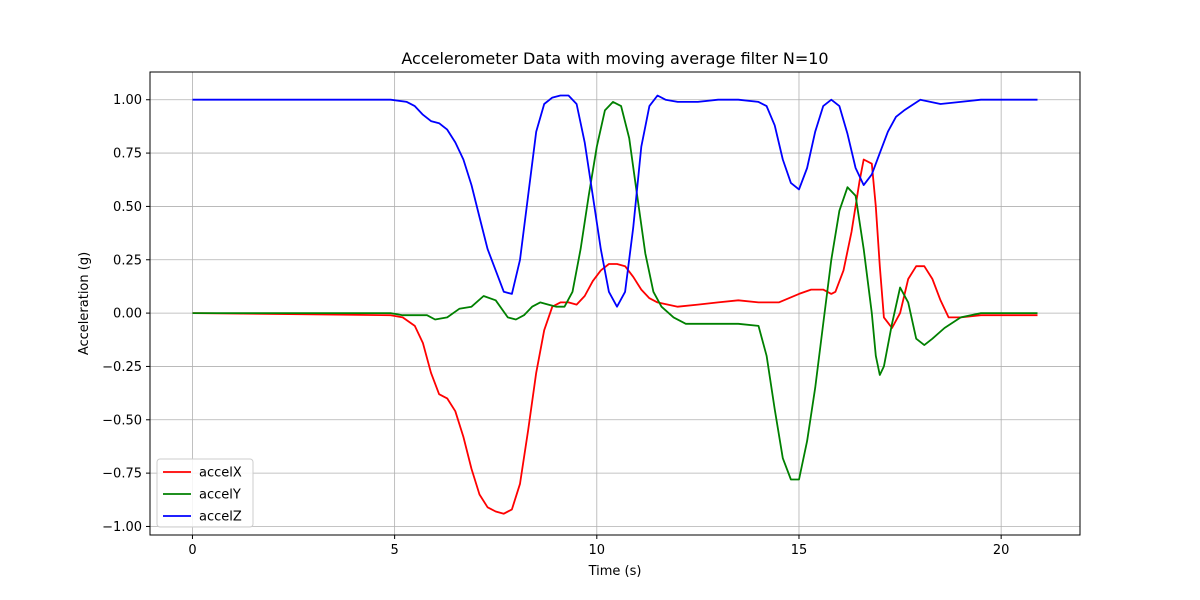  I want to click on legend-box, so click(205, 493).